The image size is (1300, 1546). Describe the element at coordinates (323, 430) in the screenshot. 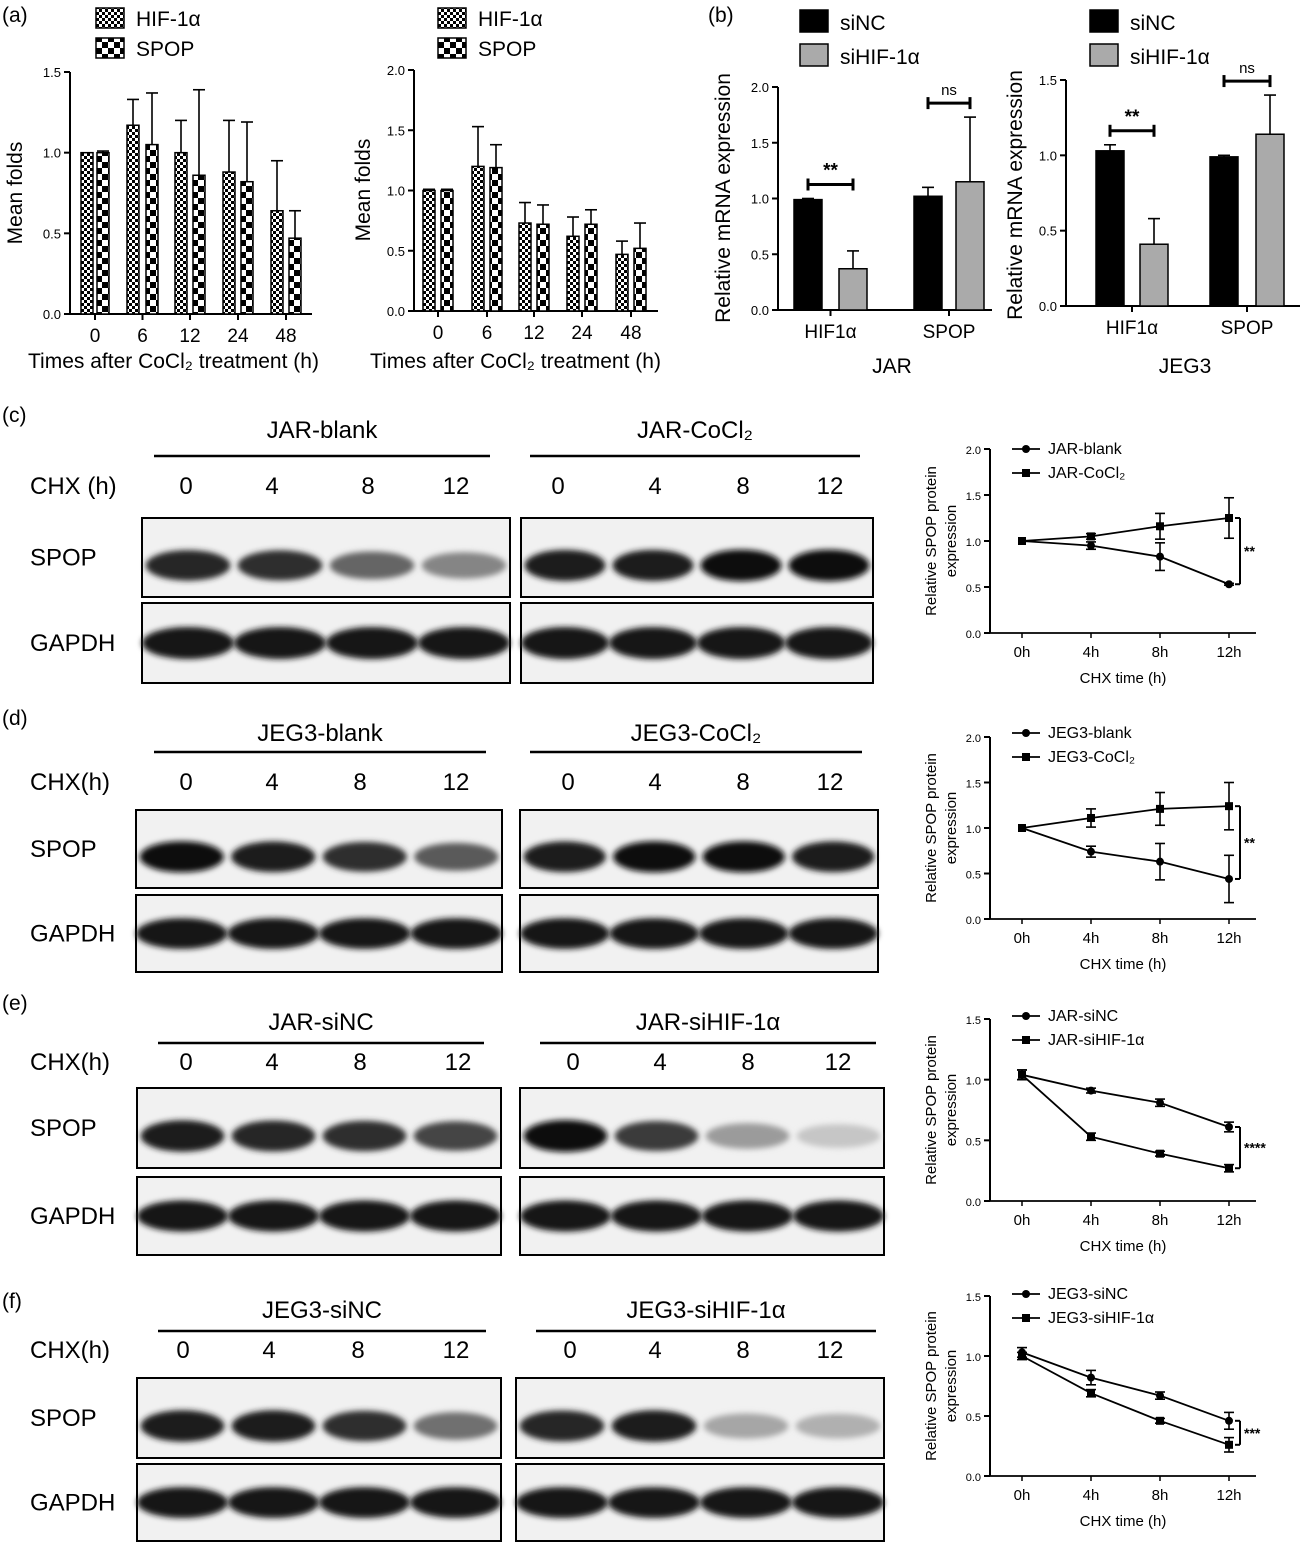

I see `blot-group-title: JAR-blank` at that location.